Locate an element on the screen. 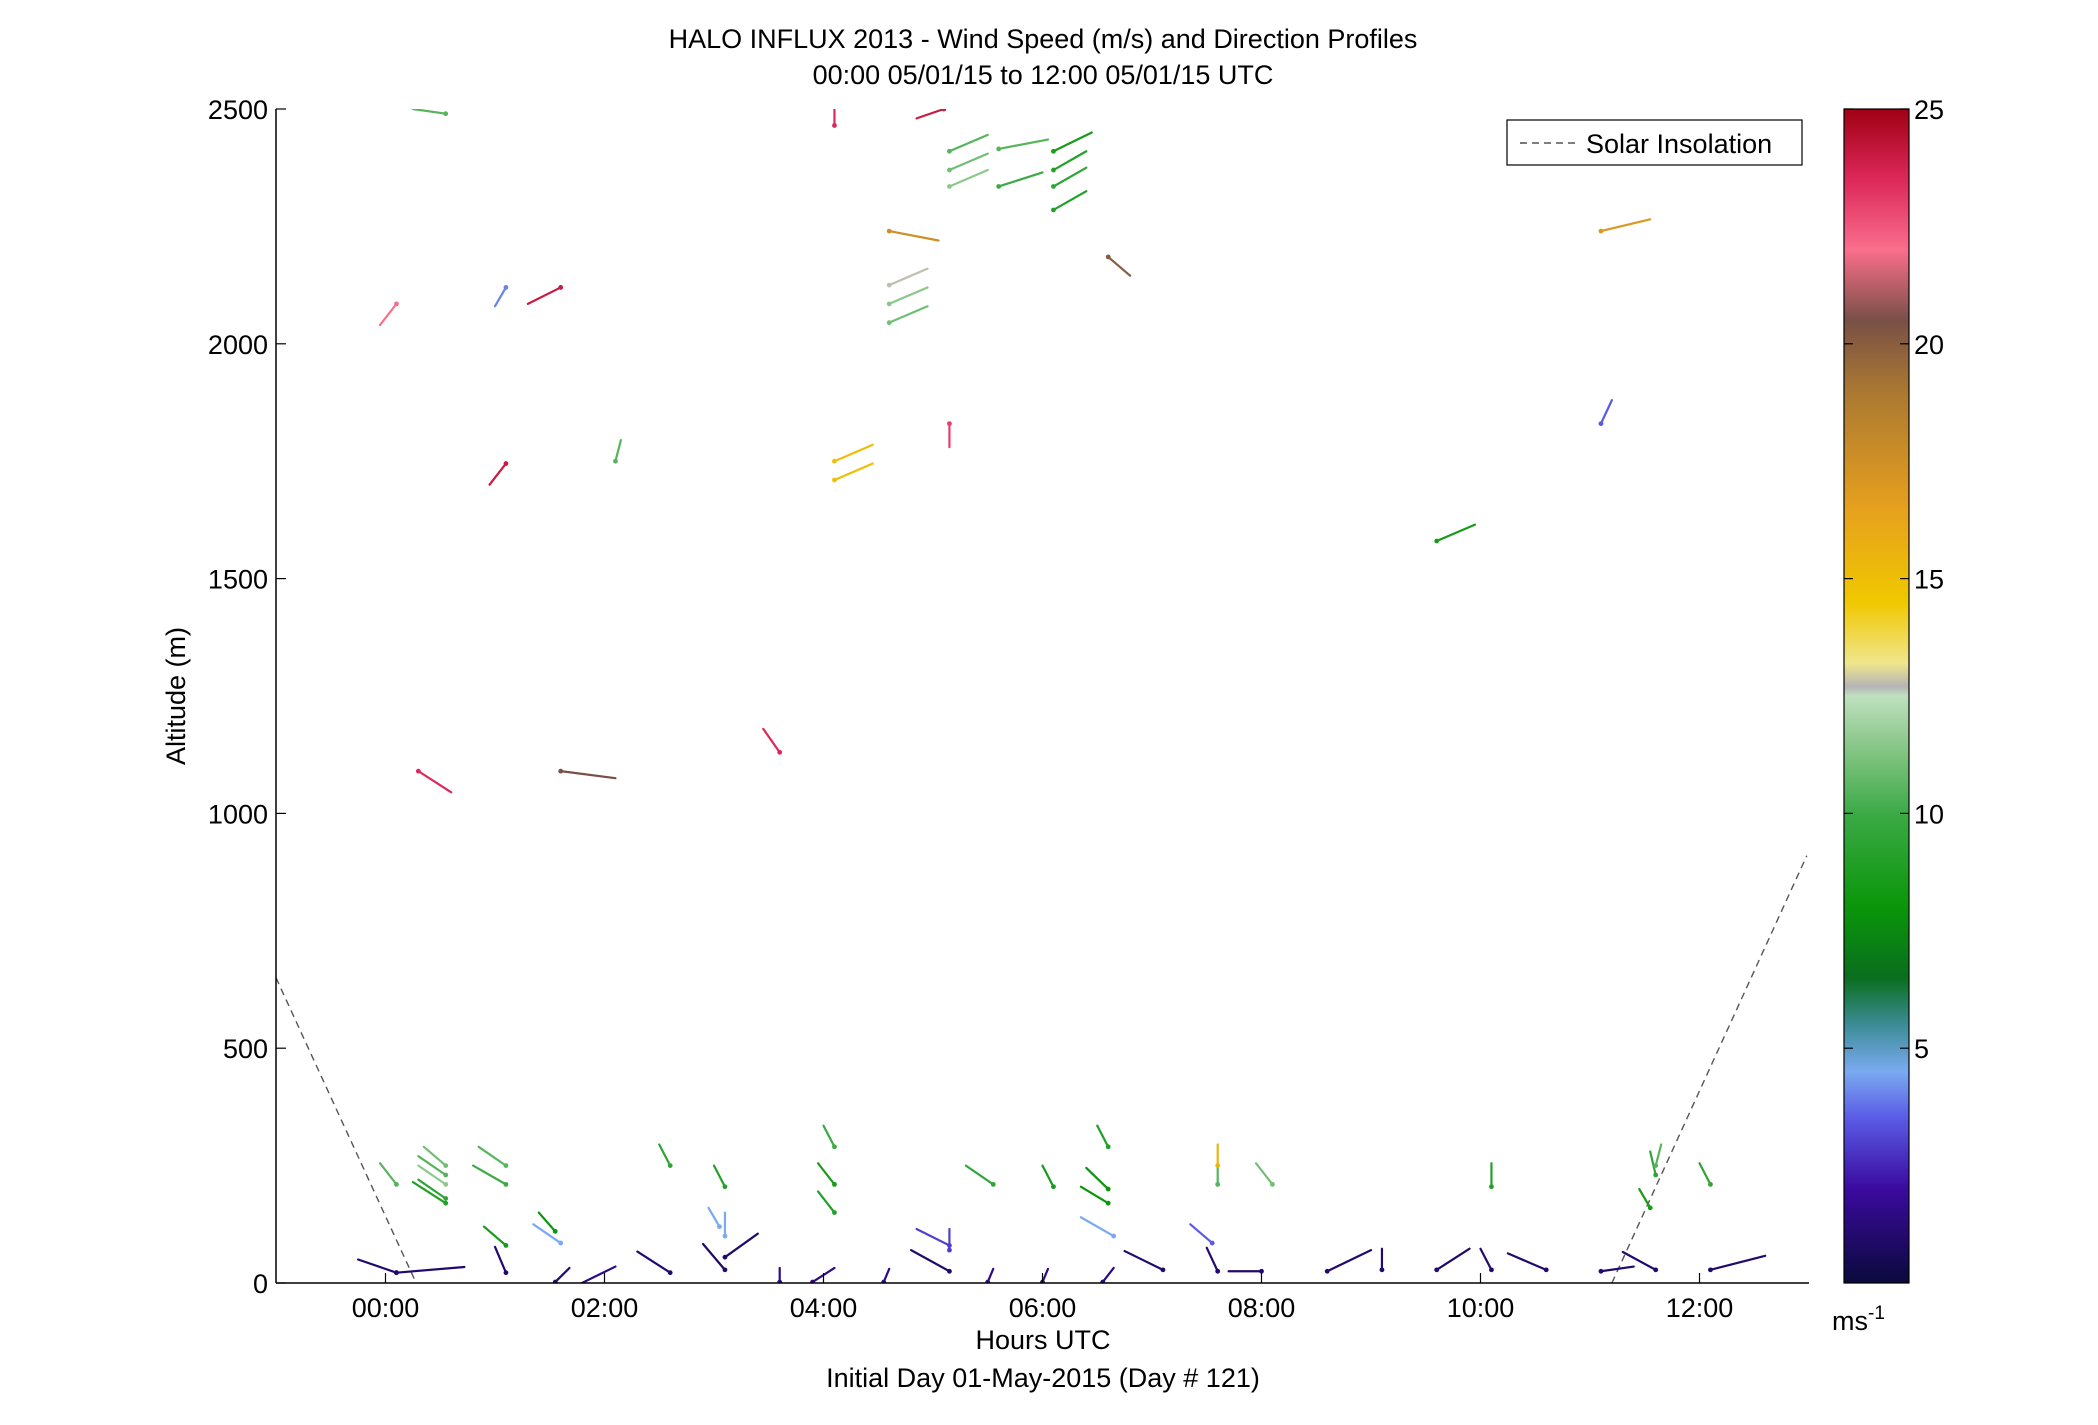 This screenshot has height=1425, width=2098. x-tick-label: 12:00 is located at coordinates (1700, 1308).